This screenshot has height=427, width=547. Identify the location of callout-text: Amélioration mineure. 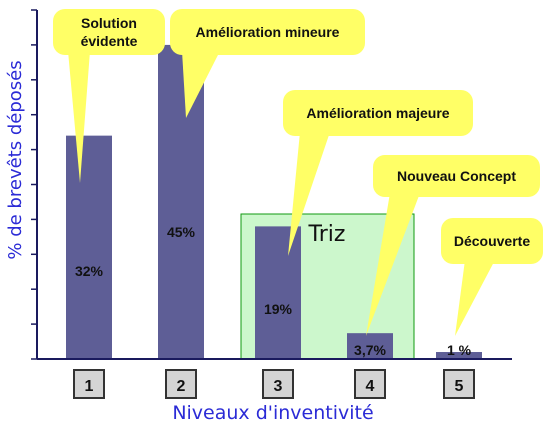
(268, 32).